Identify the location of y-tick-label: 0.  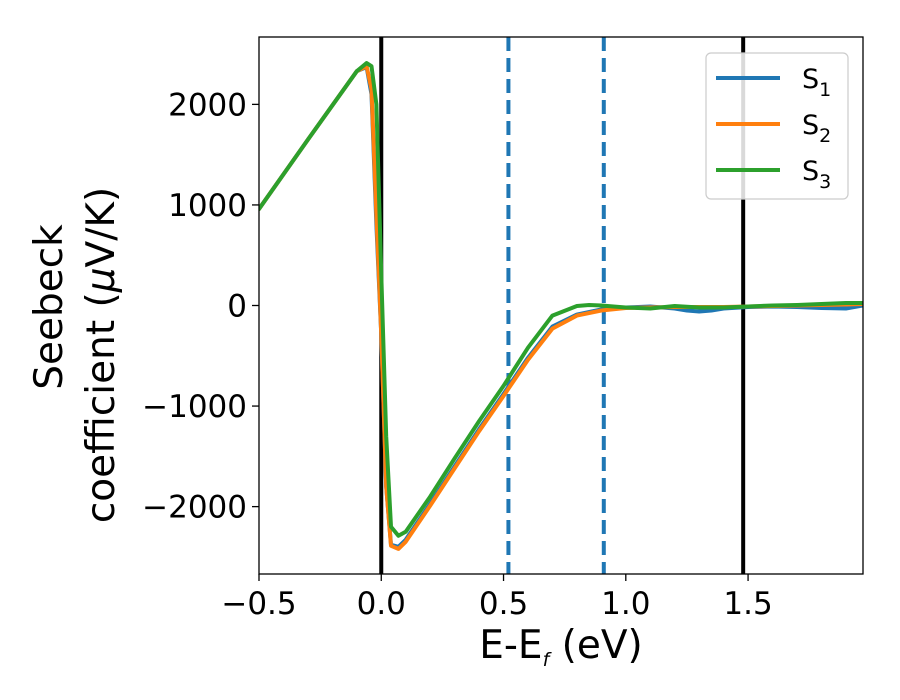
(237, 307).